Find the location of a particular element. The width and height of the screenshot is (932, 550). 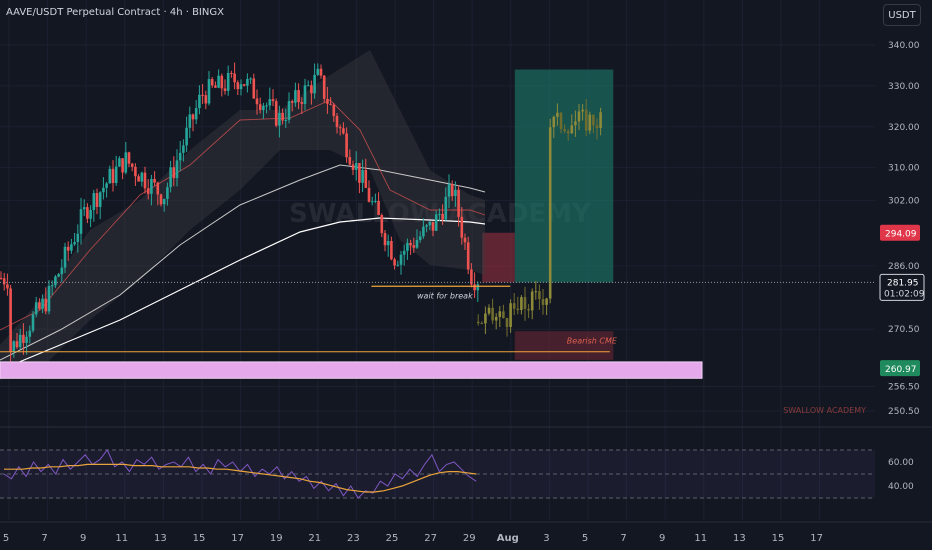

time-tick-label: 25 is located at coordinates (392, 538).